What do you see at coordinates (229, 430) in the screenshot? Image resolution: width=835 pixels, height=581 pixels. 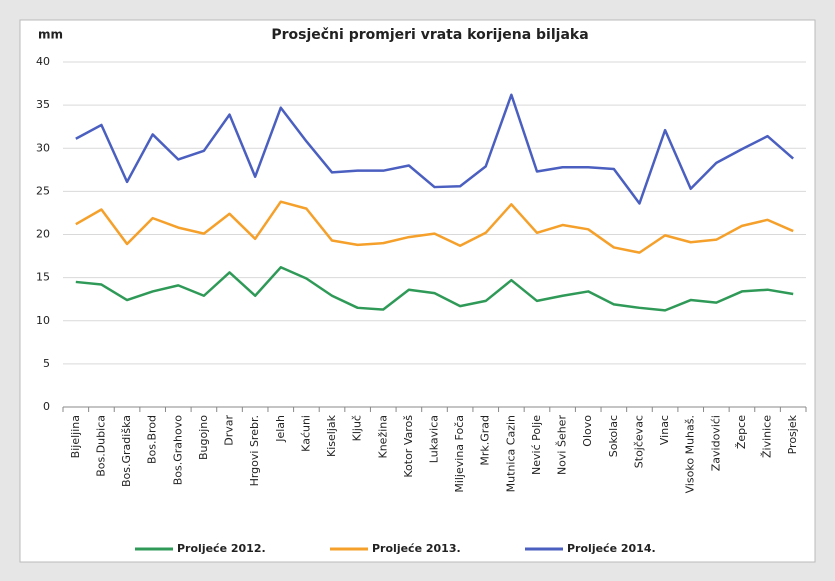 I see `x-tick-label: Drvar` at bounding box center [229, 430].